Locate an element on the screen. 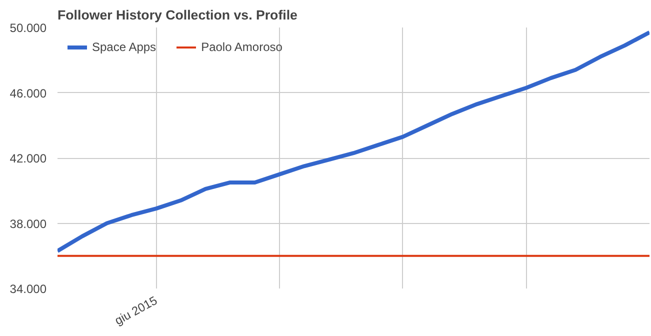 This screenshot has height=336, width=651. legend-label: Paolo Amoroso is located at coordinates (241, 47).